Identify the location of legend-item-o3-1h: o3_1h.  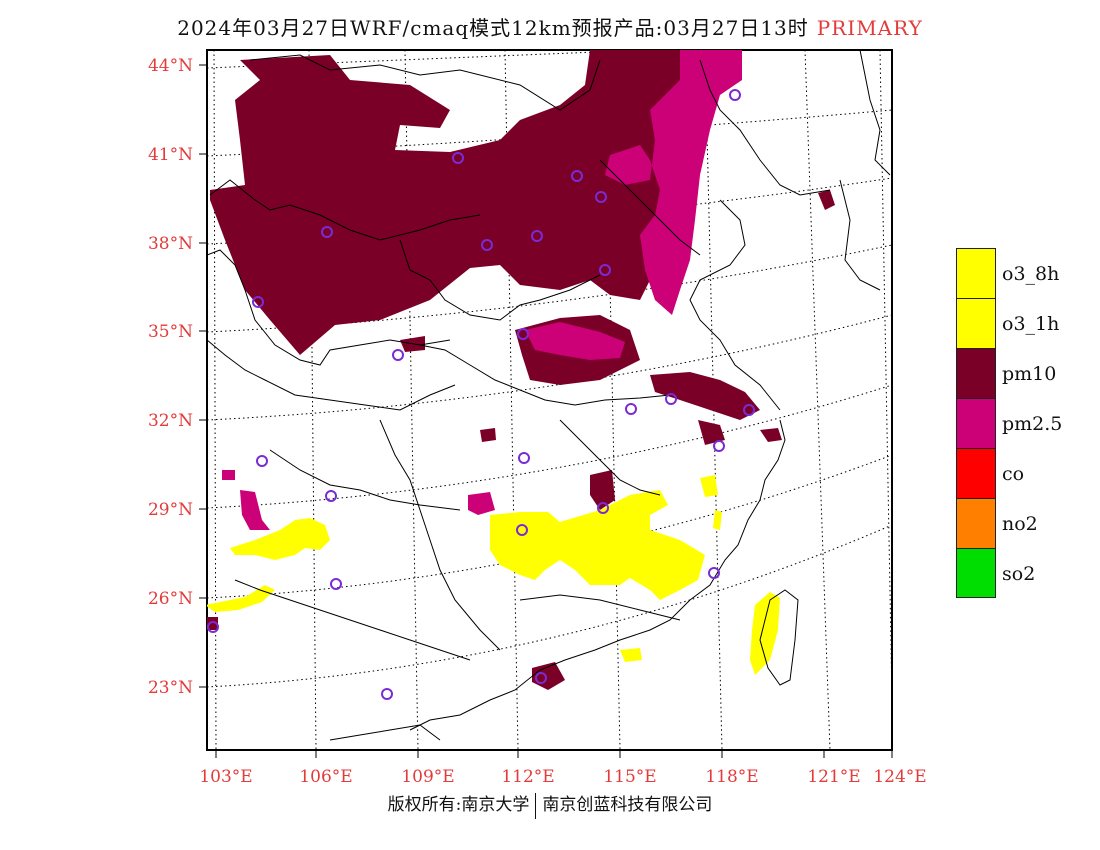
(1026, 323).